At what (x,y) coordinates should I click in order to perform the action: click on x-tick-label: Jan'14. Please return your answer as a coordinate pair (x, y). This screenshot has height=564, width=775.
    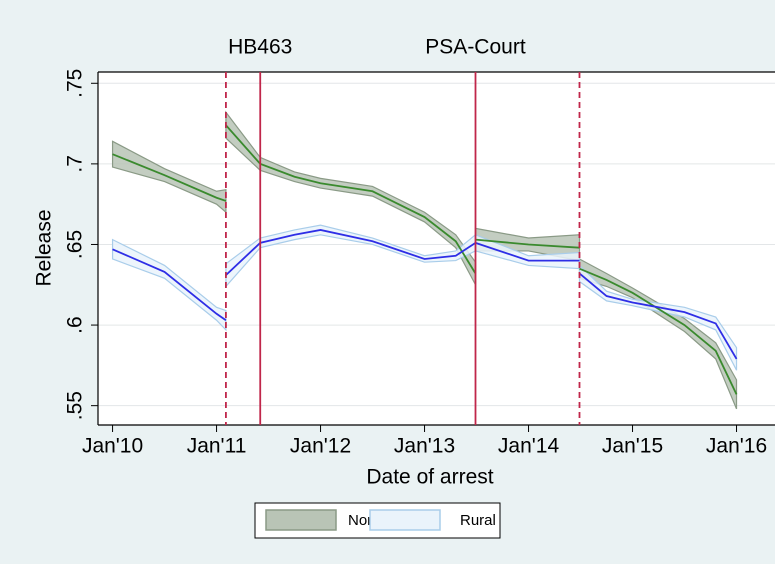
    Looking at the image, I should click on (529, 446).